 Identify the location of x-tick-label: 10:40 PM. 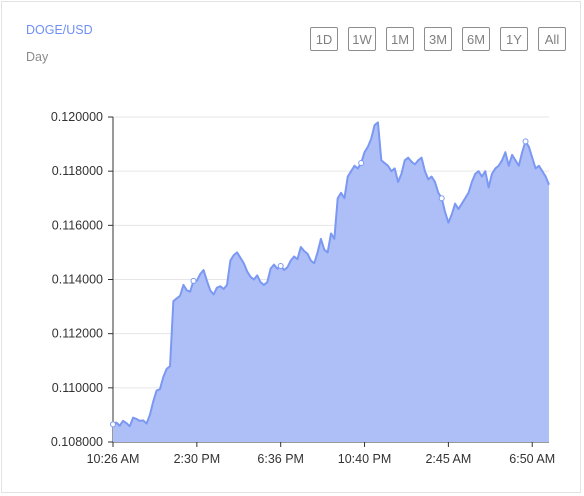
(365, 459).